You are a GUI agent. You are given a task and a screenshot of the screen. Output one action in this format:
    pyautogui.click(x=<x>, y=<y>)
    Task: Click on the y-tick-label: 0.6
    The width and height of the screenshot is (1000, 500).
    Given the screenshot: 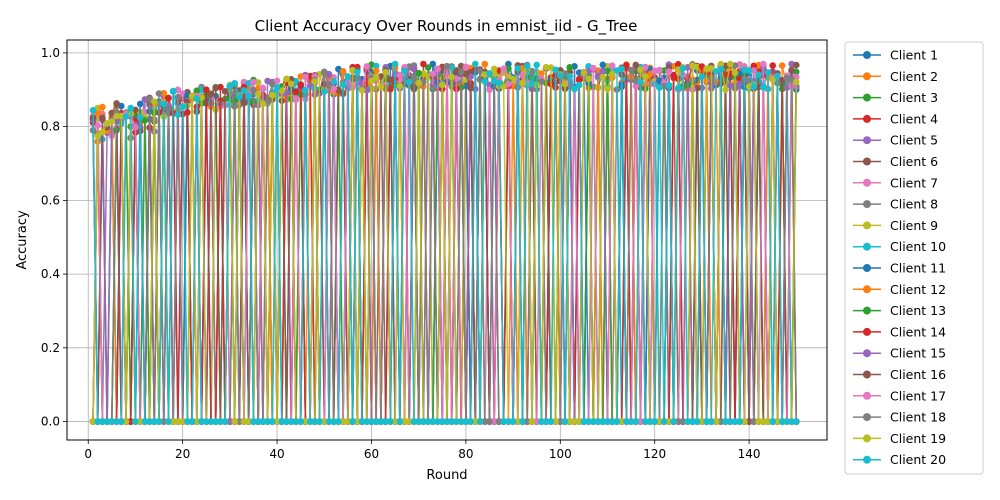 What is the action you would take?
    pyautogui.click(x=50, y=200)
    